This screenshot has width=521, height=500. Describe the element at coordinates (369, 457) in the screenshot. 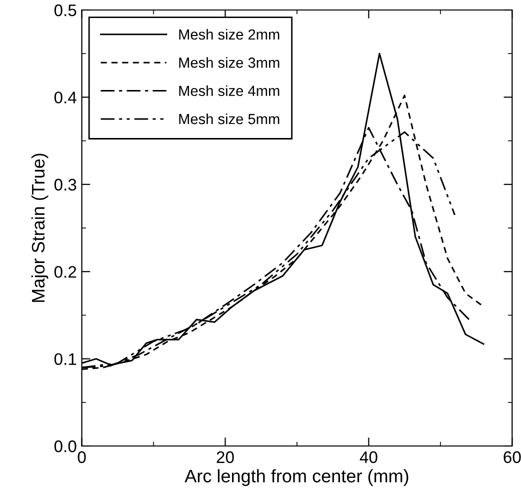

I see `x-tick-label: 40` at that location.